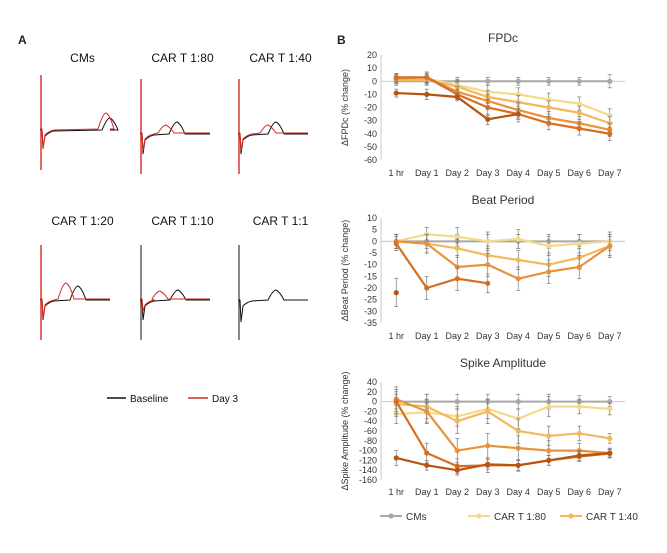 Image resolution: width=667 pixels, height=553 pixels. Describe the element at coordinates (341, 40) in the screenshot. I see `panel-b-label: B` at that location.